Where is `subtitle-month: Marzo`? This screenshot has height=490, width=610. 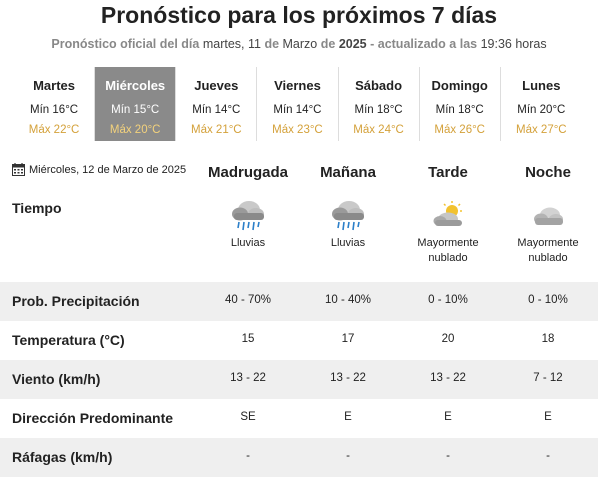 subtitle-month: Marzo is located at coordinates (300, 44).